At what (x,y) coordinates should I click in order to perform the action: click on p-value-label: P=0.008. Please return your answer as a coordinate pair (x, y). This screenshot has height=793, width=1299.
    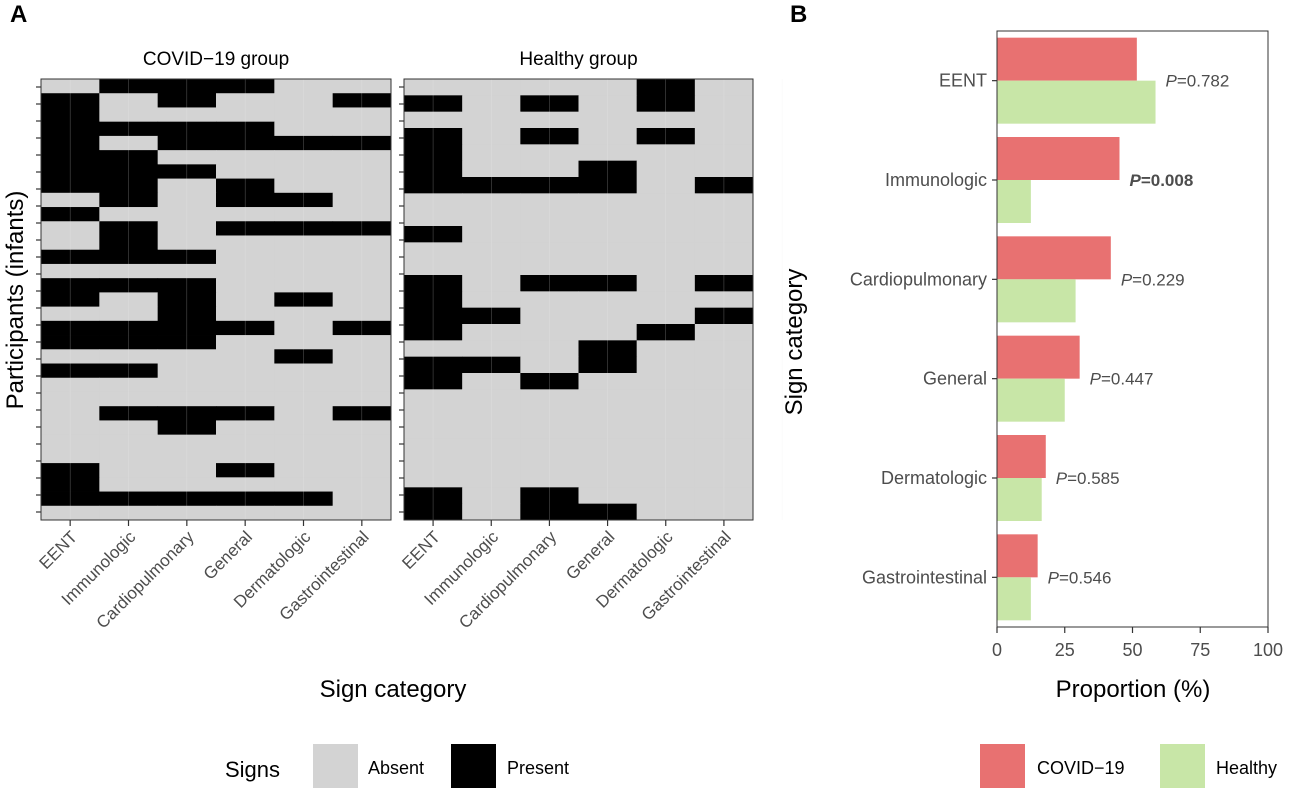
    Looking at the image, I should click on (1161, 180).